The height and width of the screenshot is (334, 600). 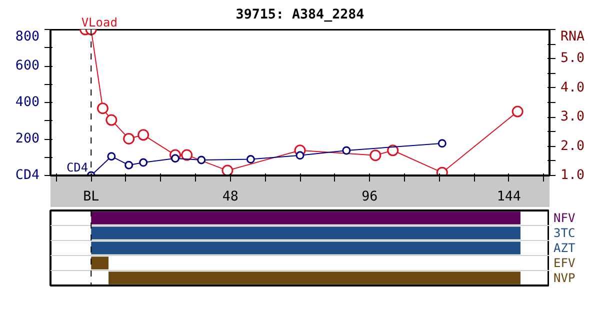 I want to click on chart-title: 39715: A384_2284, so click(x=300, y=14).